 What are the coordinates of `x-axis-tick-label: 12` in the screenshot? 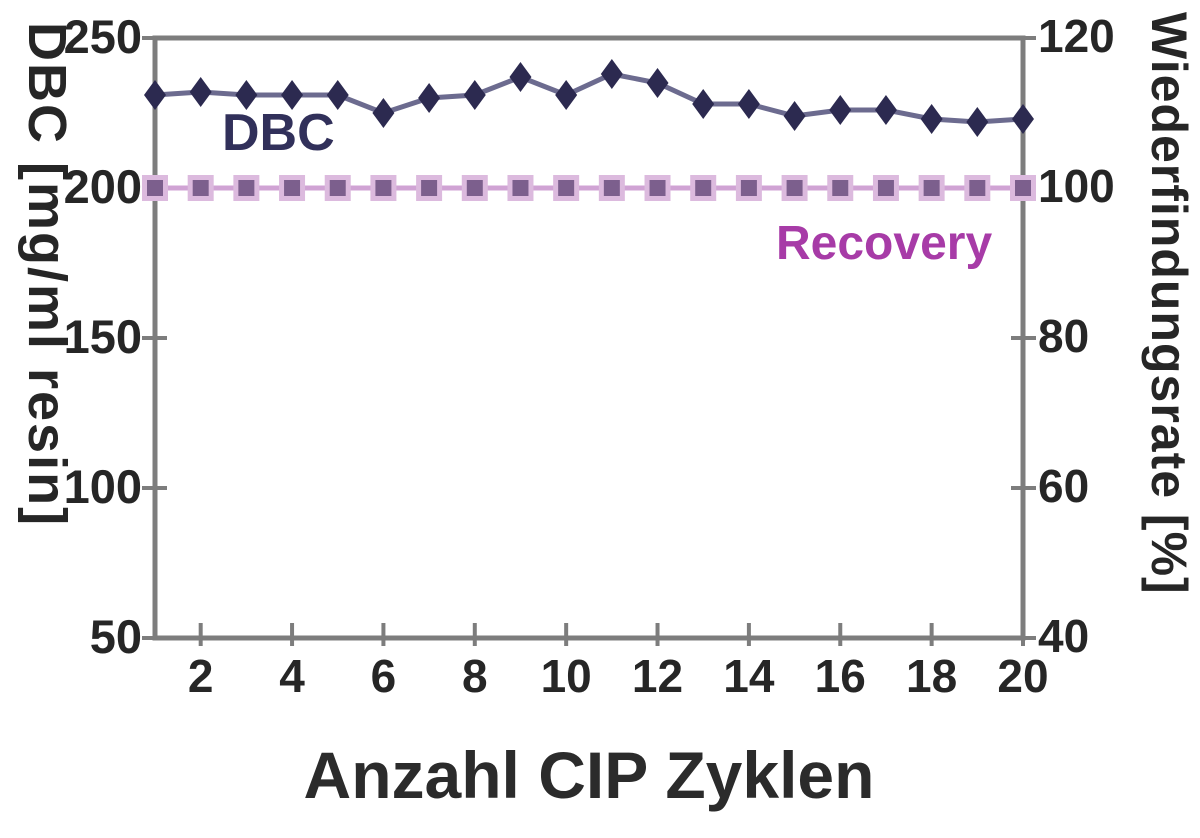 It's located at (657, 676).